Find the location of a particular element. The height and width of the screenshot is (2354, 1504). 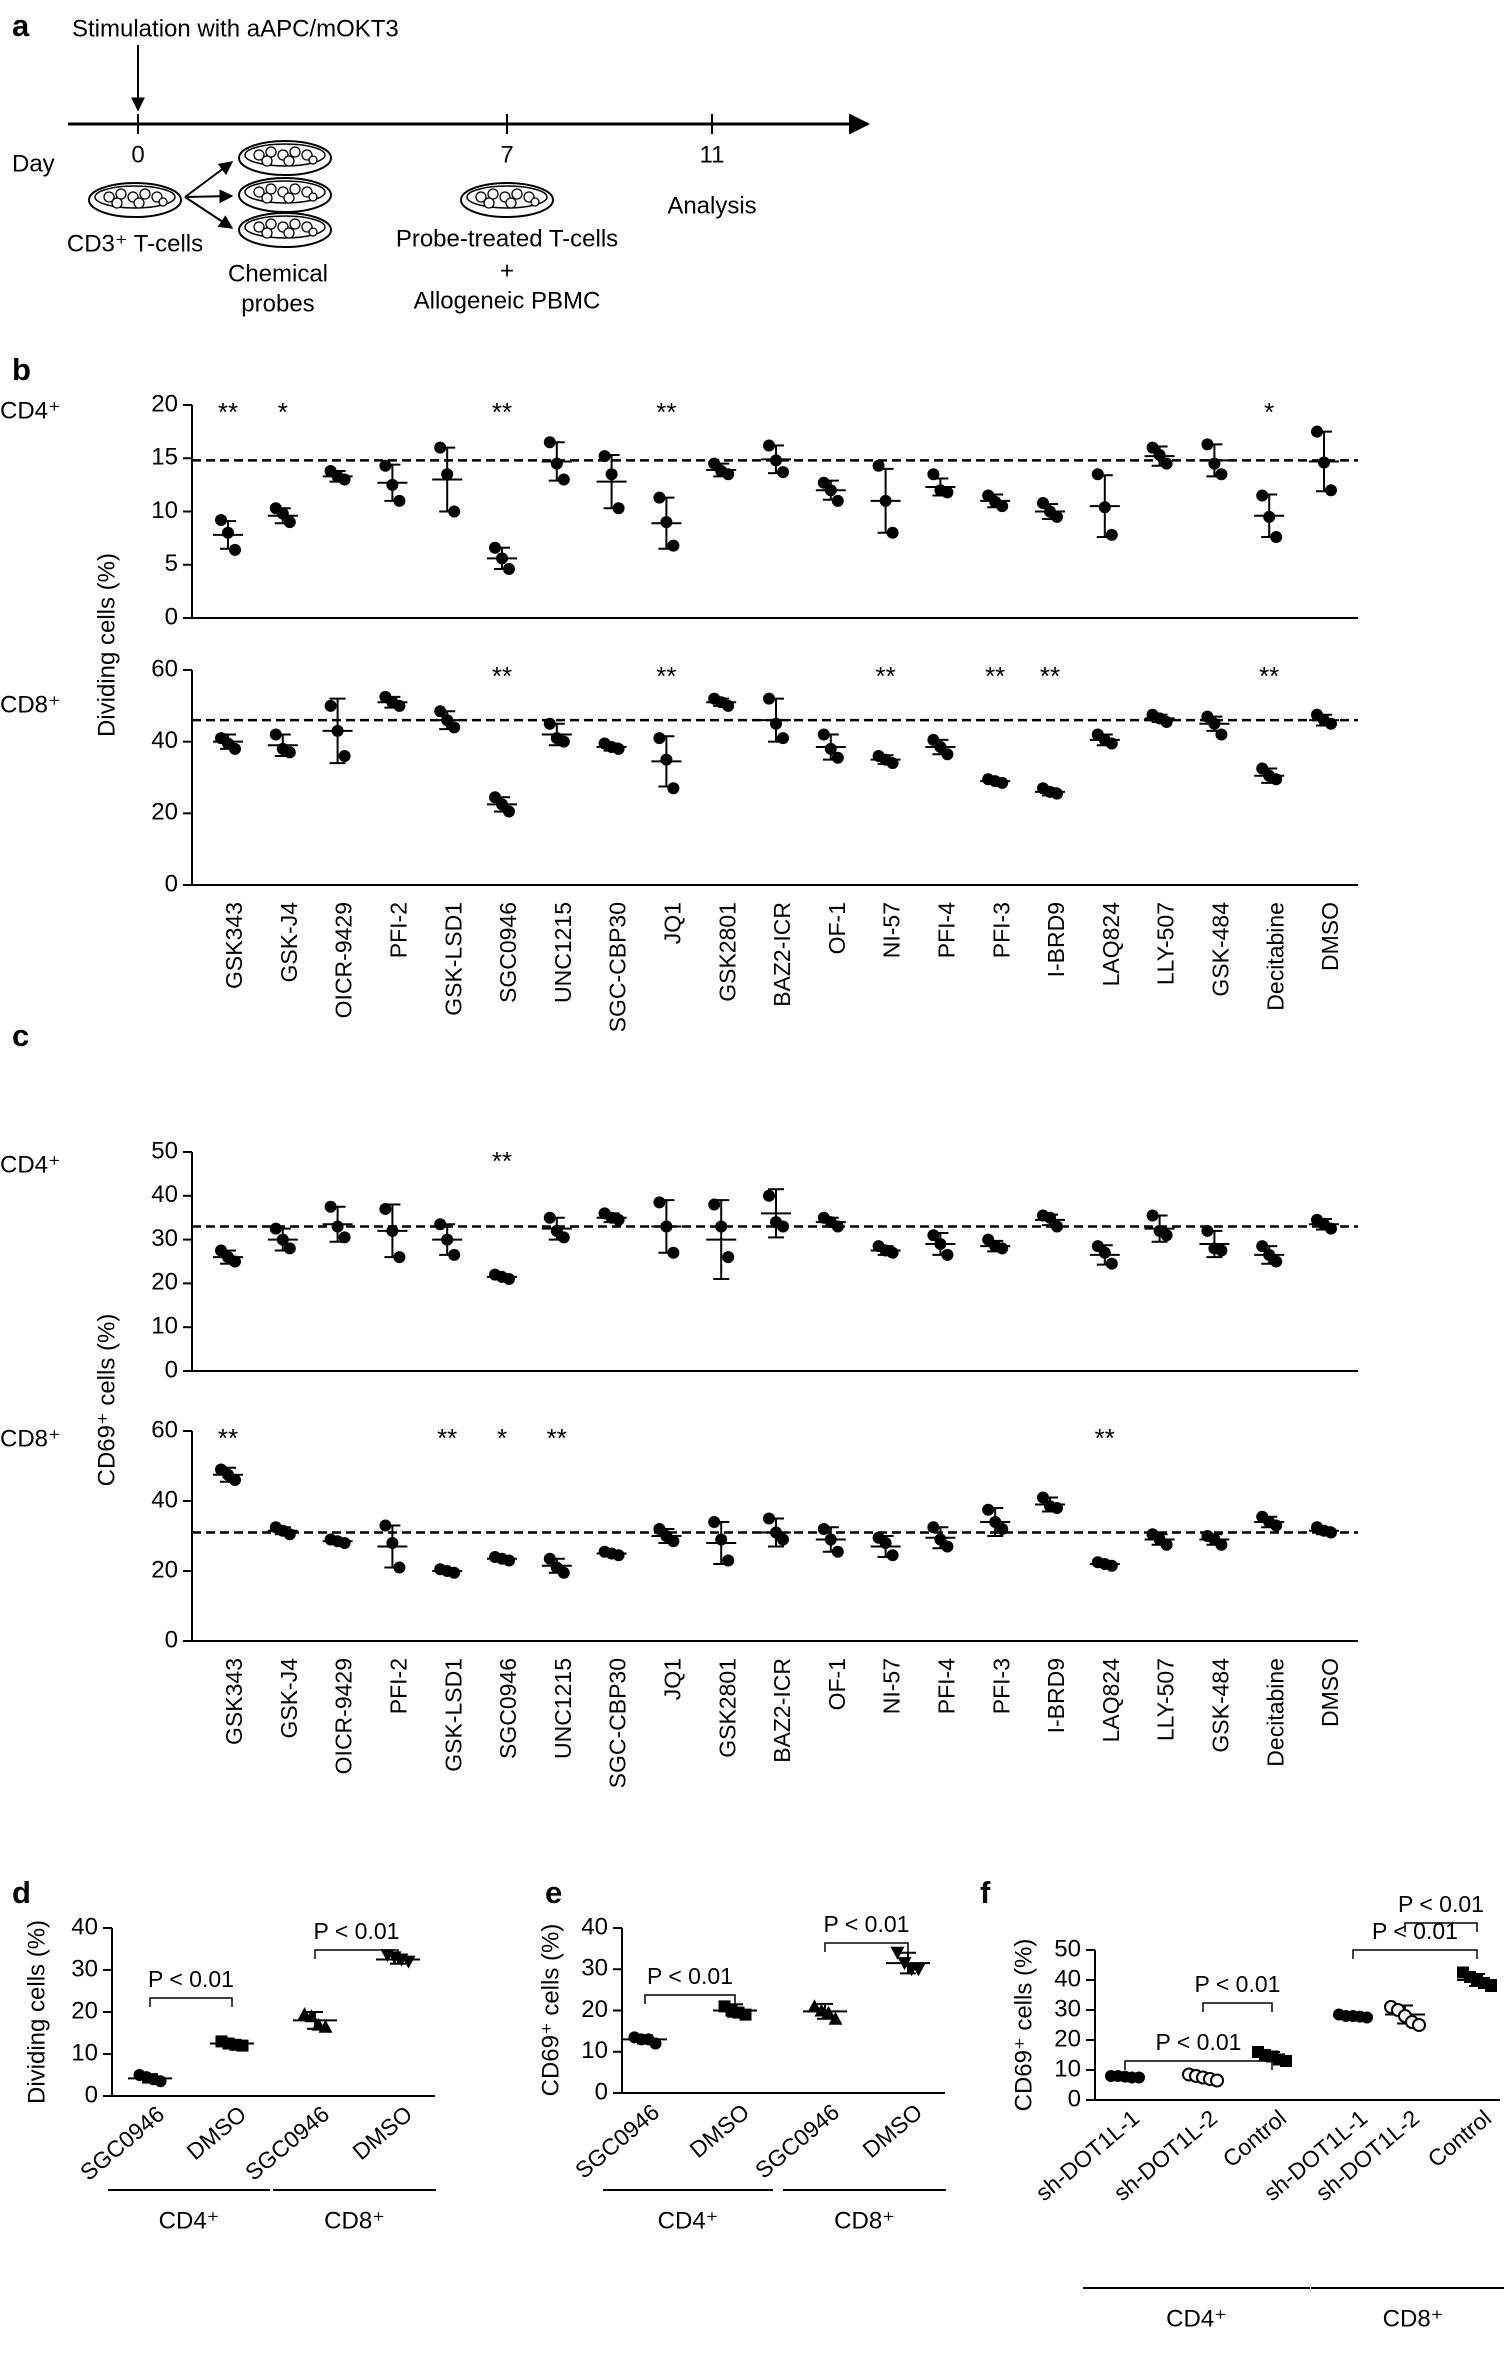

day-number: 7 is located at coordinates (506, 154).